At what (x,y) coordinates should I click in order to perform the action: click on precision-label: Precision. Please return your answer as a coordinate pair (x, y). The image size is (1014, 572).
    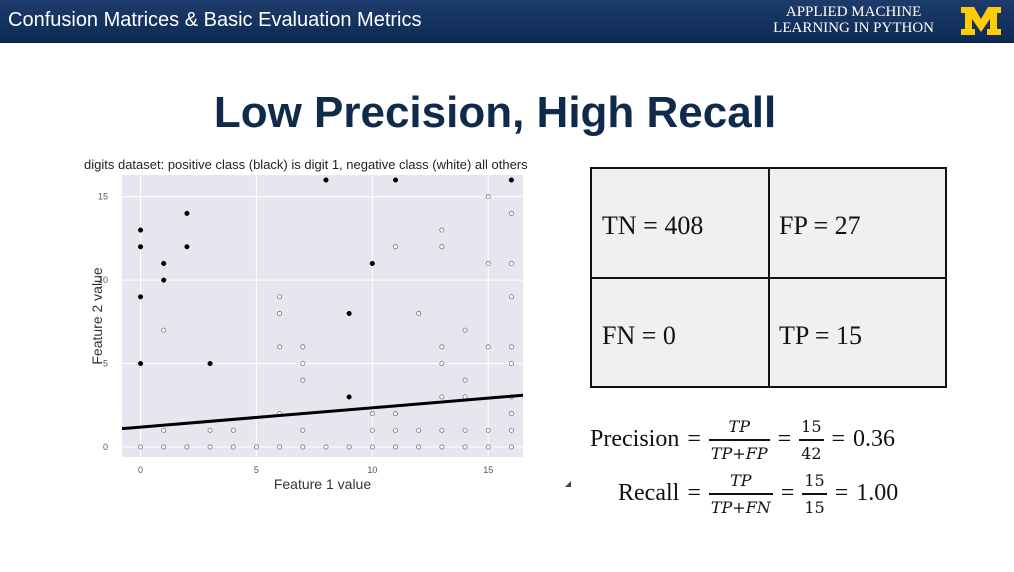
    Looking at the image, I should click on (635, 439).